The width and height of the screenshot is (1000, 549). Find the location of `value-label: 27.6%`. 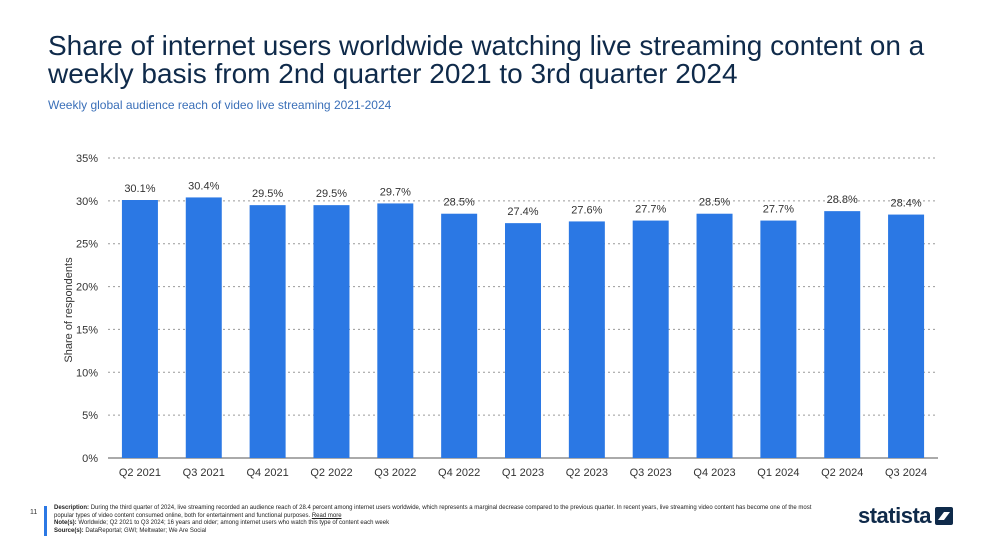

value-label: 27.6% is located at coordinates (586, 210).